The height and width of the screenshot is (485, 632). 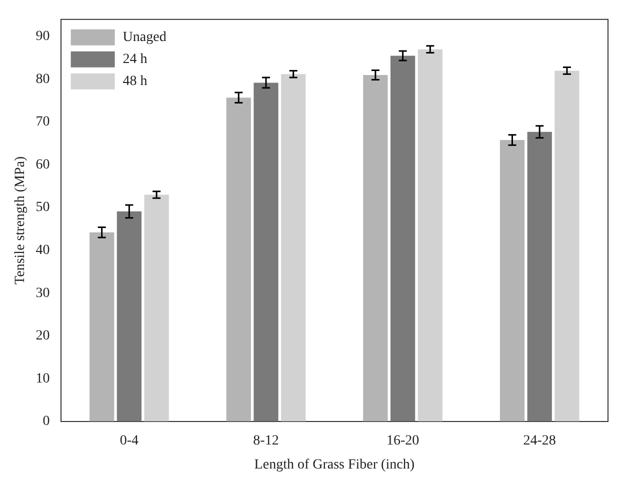 What do you see at coordinates (539, 440) in the screenshot?
I see `x-tick-label: 24-28` at bounding box center [539, 440].